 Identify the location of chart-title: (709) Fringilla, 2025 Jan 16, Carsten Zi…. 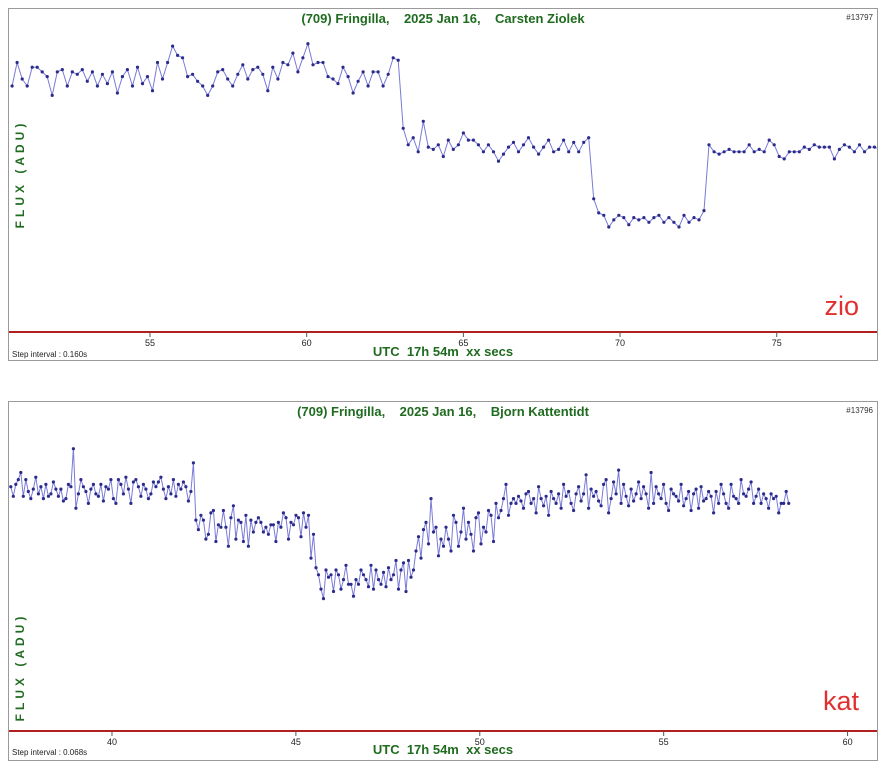
(443, 18).